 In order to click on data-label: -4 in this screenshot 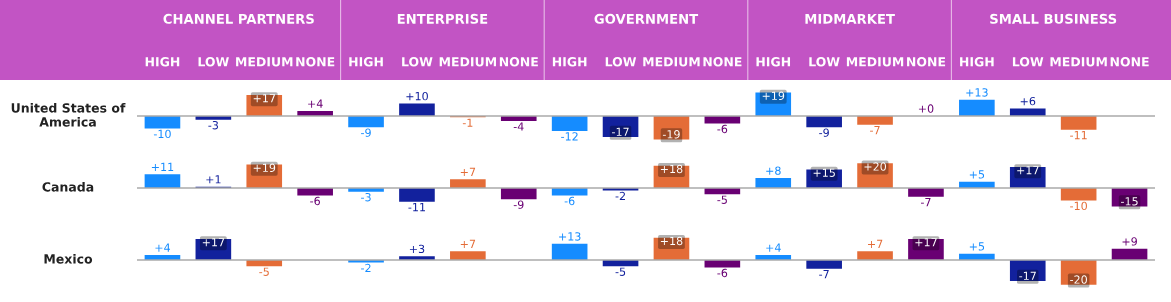, I will do `click(518, 126)`.